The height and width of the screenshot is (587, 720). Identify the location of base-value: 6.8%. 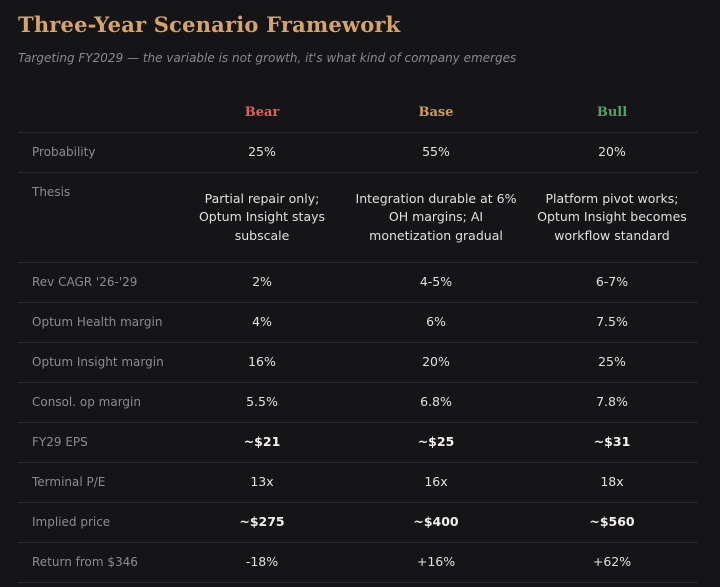
(436, 402).